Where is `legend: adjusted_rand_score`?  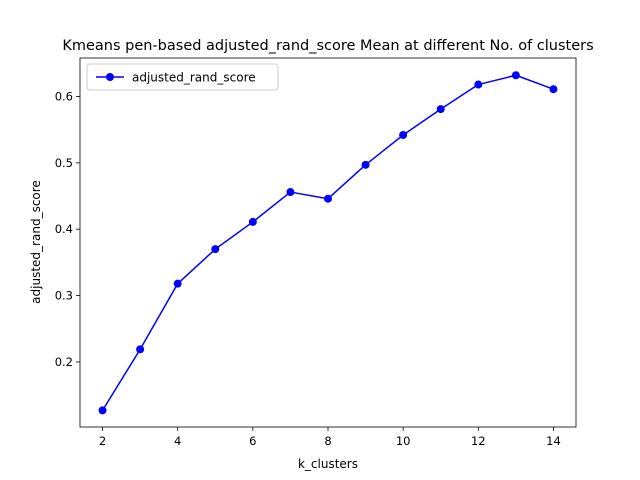 legend: adjusted_rand_score is located at coordinates (182, 77).